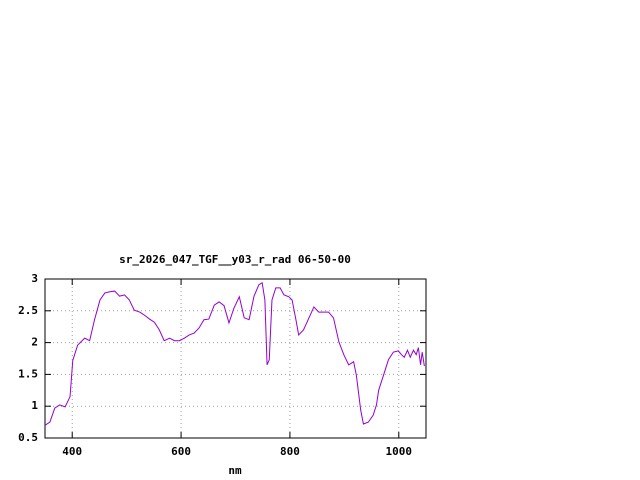 This screenshot has height=480, width=640. What do you see at coordinates (34, 342) in the screenshot?
I see `y-tick-label: 2` at bounding box center [34, 342].